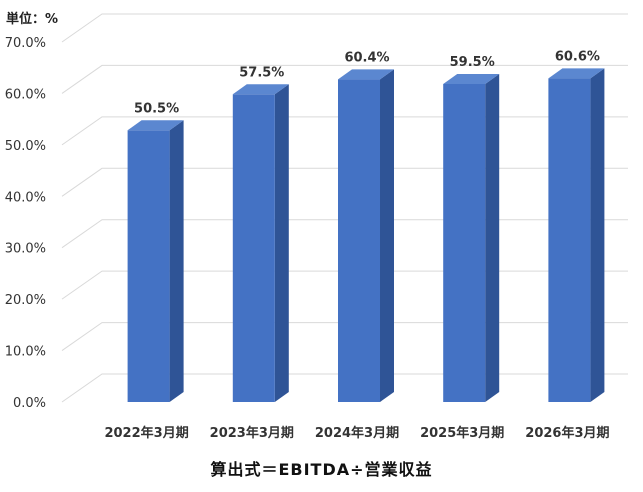 This screenshot has height=492, width=643. Describe the element at coordinates (146, 433) in the screenshot. I see `x-tick-label: 2022年3月期` at that location.